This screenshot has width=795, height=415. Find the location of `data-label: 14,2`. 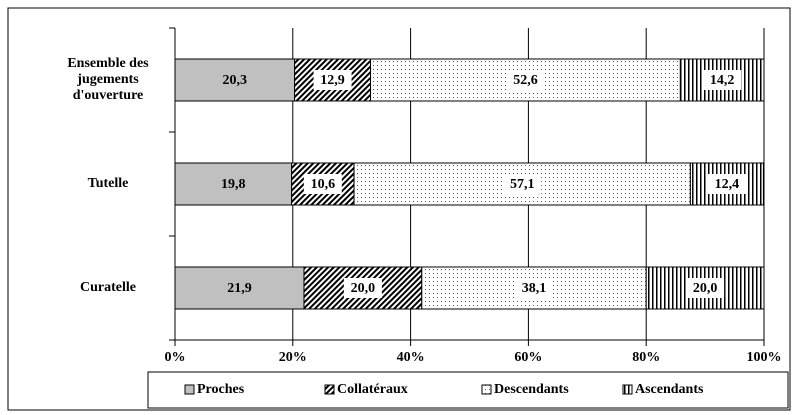

data-label: 14,2 is located at coordinates (722, 80).